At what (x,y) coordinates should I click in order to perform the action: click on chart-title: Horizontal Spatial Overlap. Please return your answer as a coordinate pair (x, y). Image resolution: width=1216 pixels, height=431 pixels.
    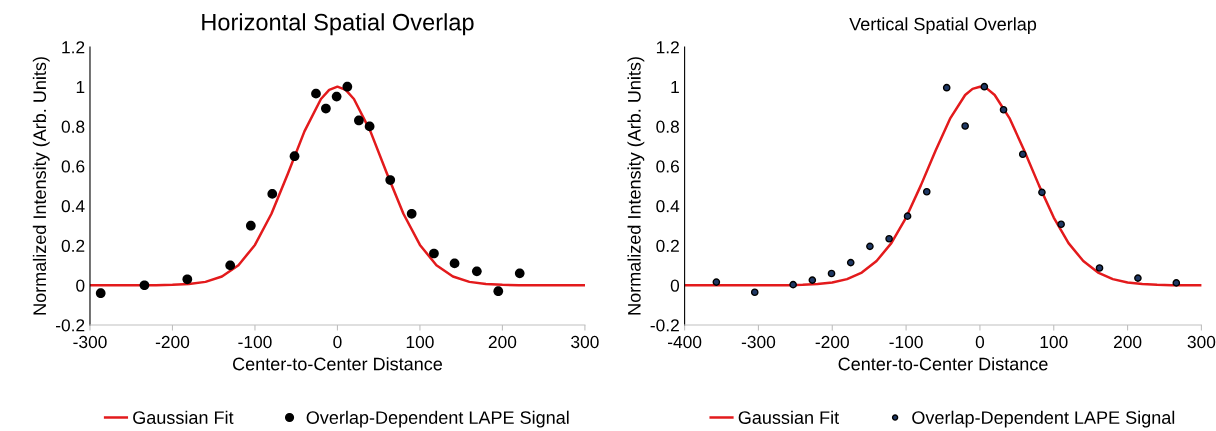
    Looking at the image, I should click on (338, 24).